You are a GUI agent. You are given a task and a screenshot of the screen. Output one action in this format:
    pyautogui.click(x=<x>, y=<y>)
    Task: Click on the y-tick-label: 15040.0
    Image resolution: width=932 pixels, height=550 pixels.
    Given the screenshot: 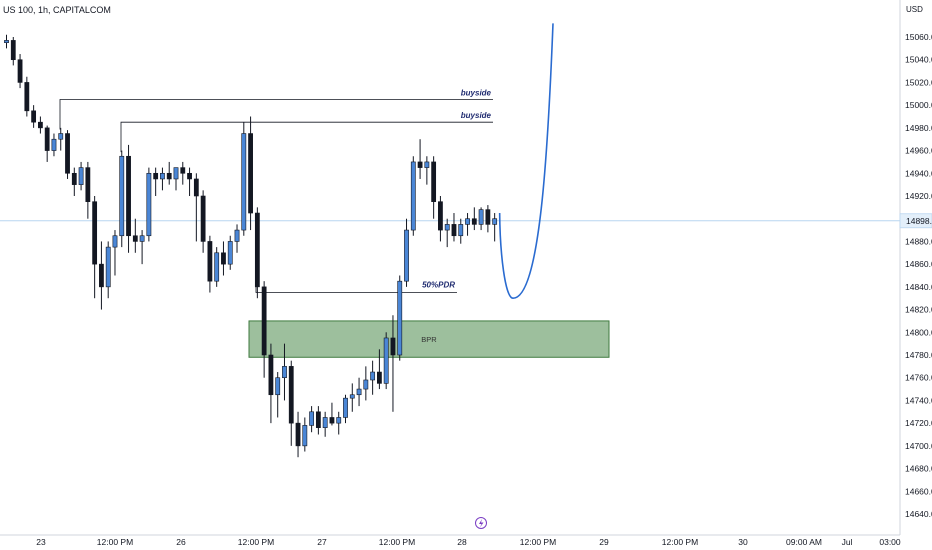 What is the action you would take?
    pyautogui.click(x=918, y=60)
    